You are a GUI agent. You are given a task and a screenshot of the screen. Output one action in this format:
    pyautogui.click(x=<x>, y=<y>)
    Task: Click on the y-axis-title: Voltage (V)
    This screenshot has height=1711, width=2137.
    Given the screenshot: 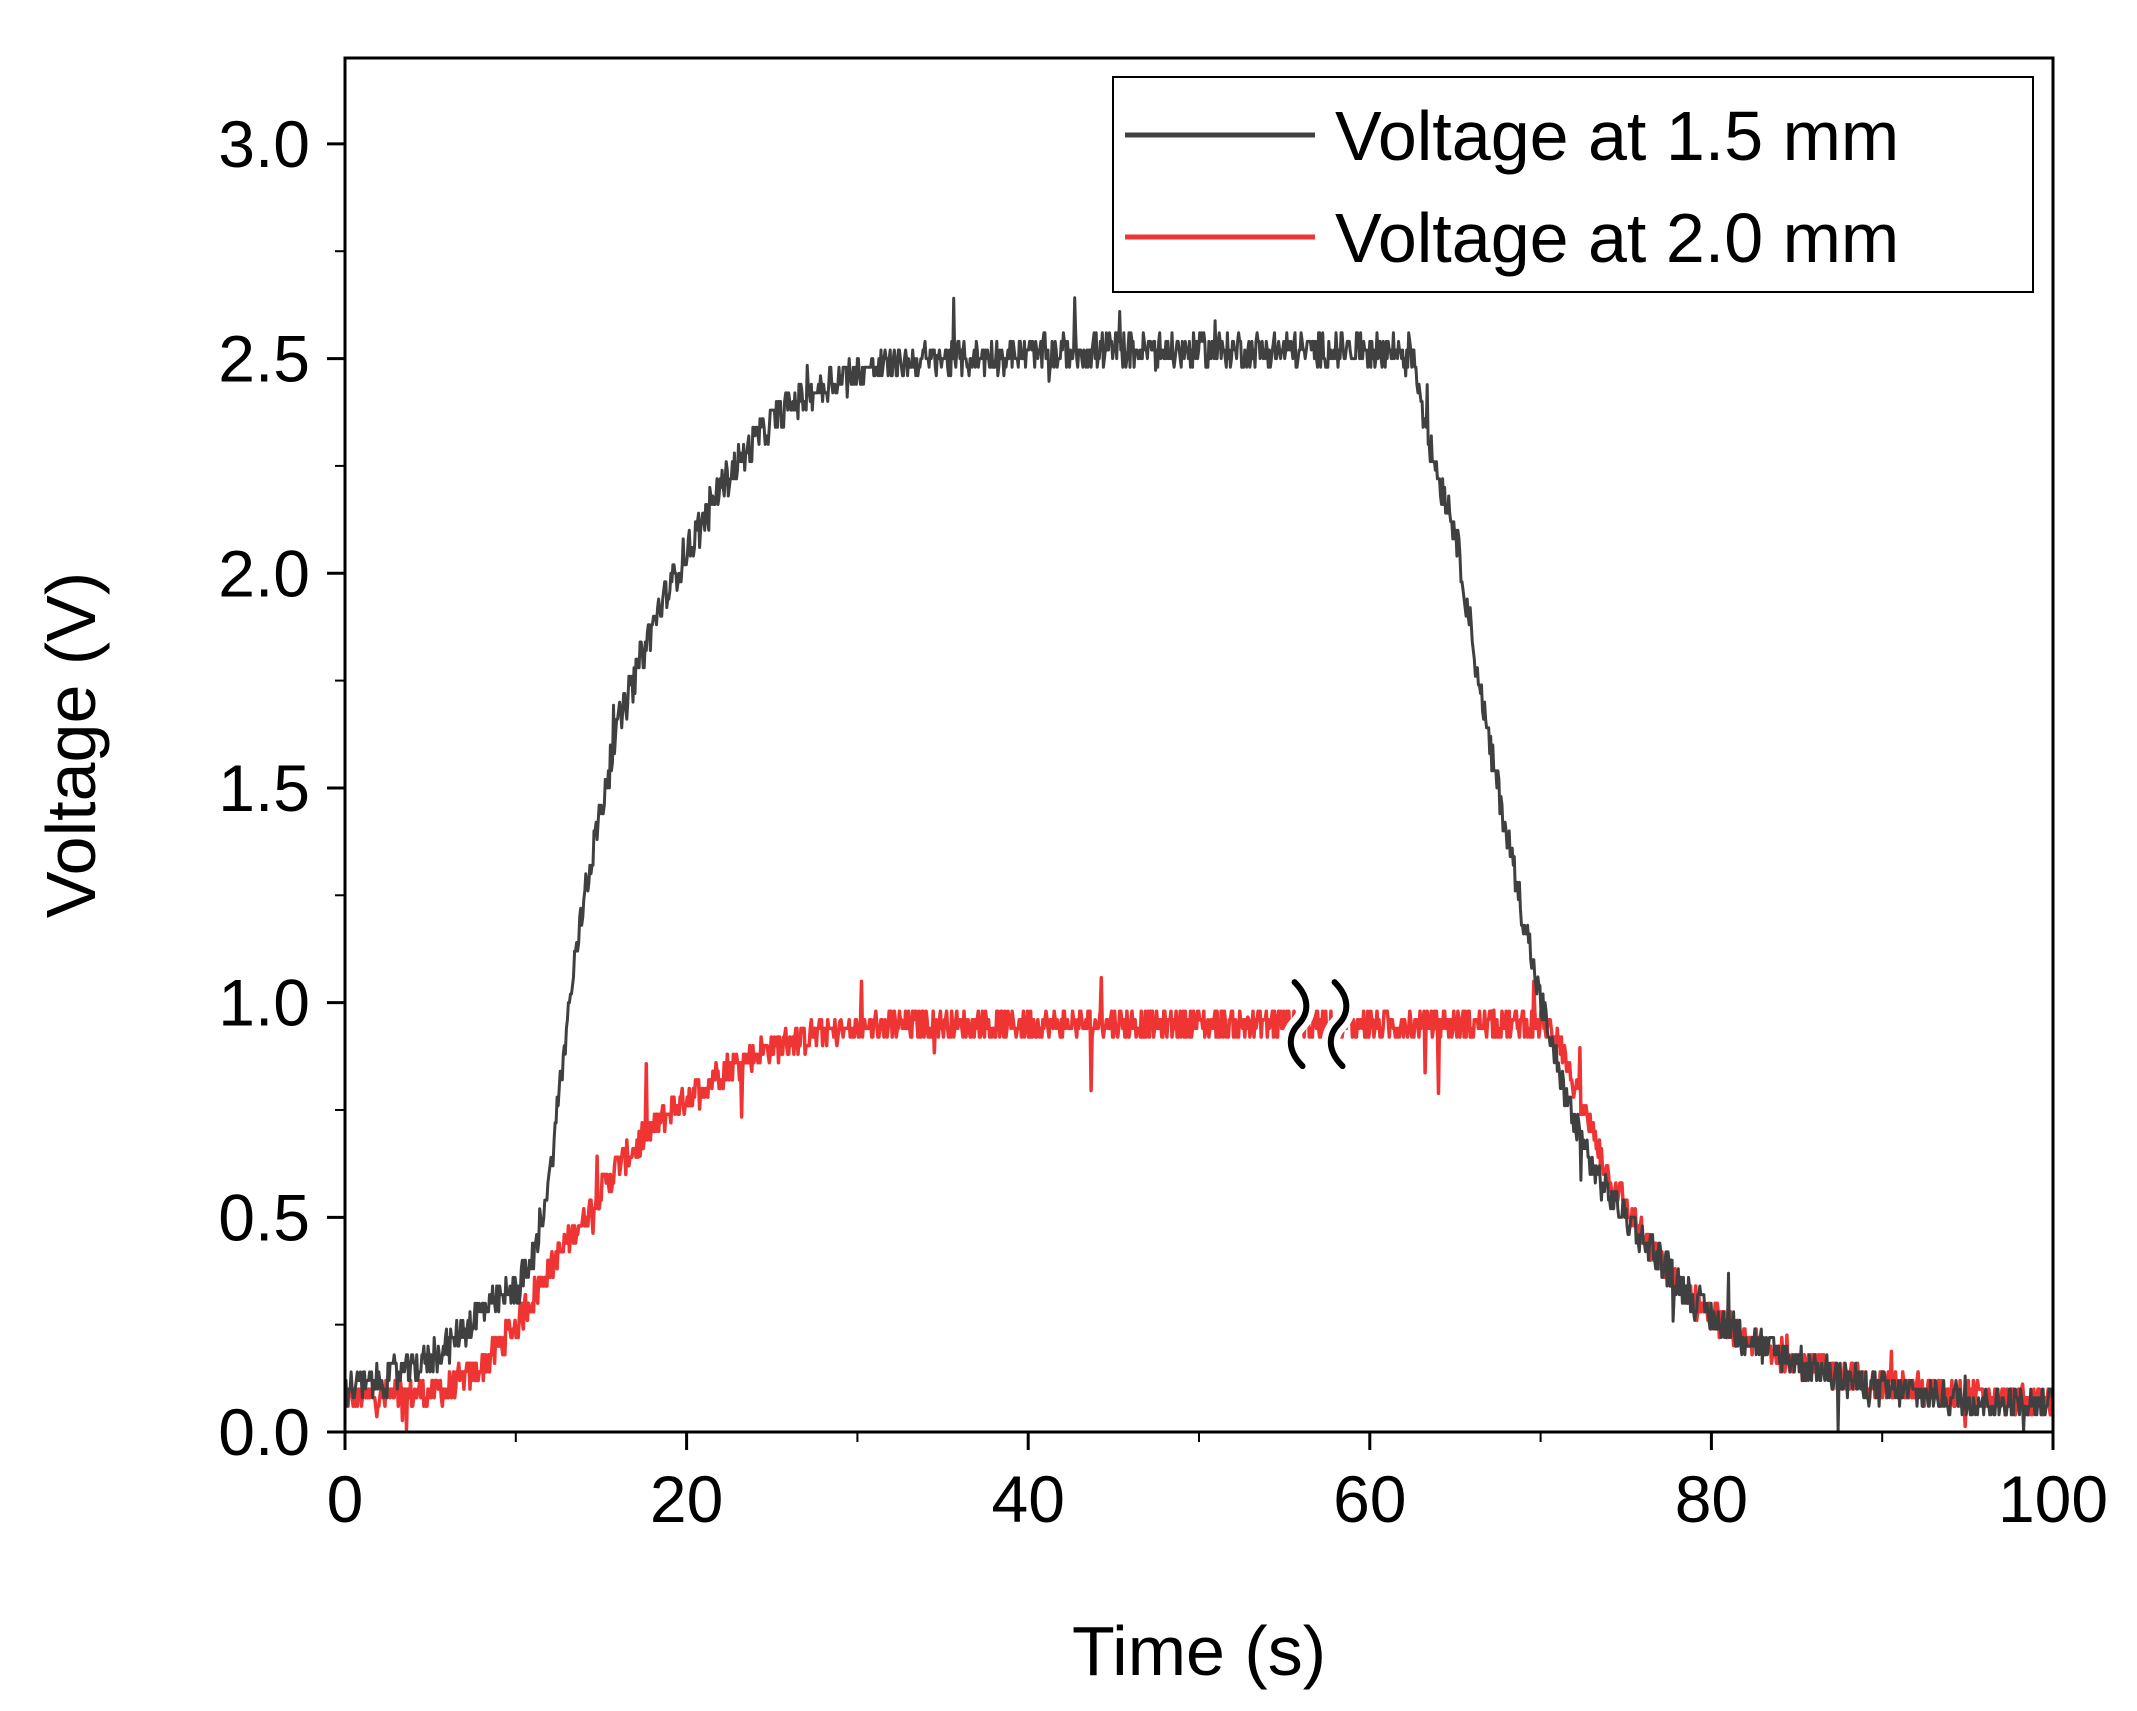 What is the action you would take?
    pyautogui.click(x=71, y=745)
    